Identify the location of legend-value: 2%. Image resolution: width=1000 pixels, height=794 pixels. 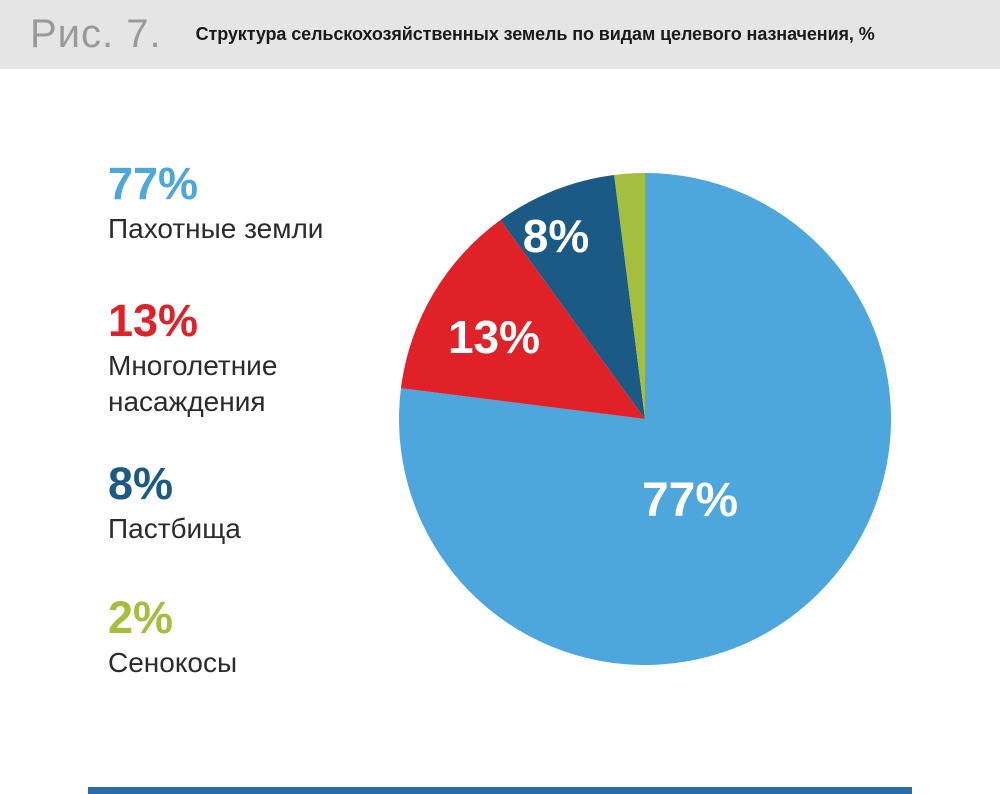
(141, 617).